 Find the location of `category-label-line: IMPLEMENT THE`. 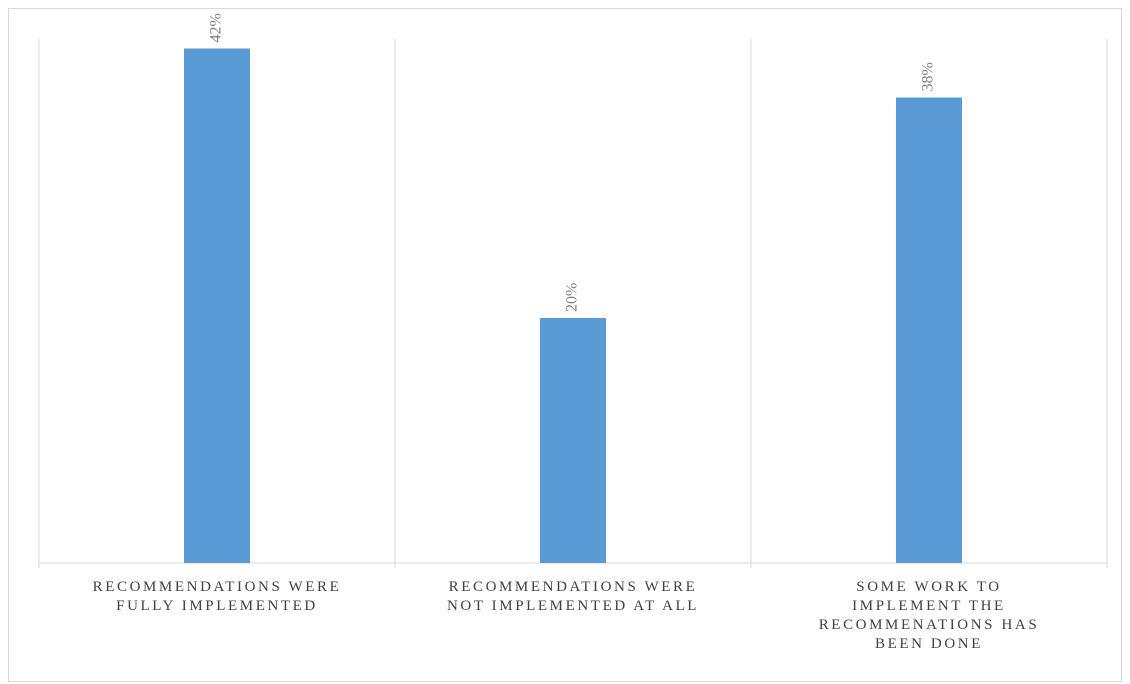

category-label-line: IMPLEMENT THE is located at coordinates (929, 606).